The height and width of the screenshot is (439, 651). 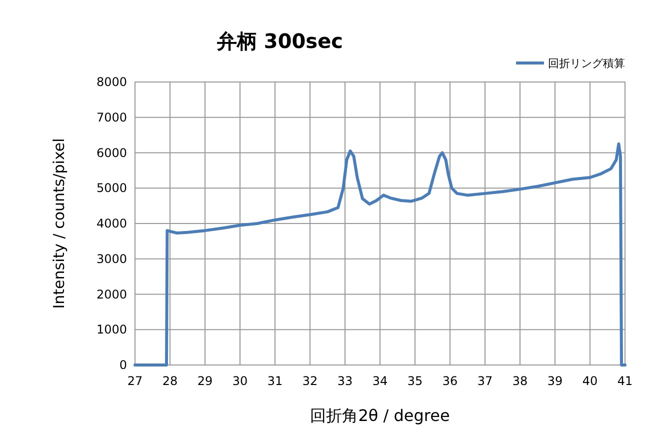 What do you see at coordinates (123, 365) in the screenshot?
I see `y-tick-label: 0` at bounding box center [123, 365].